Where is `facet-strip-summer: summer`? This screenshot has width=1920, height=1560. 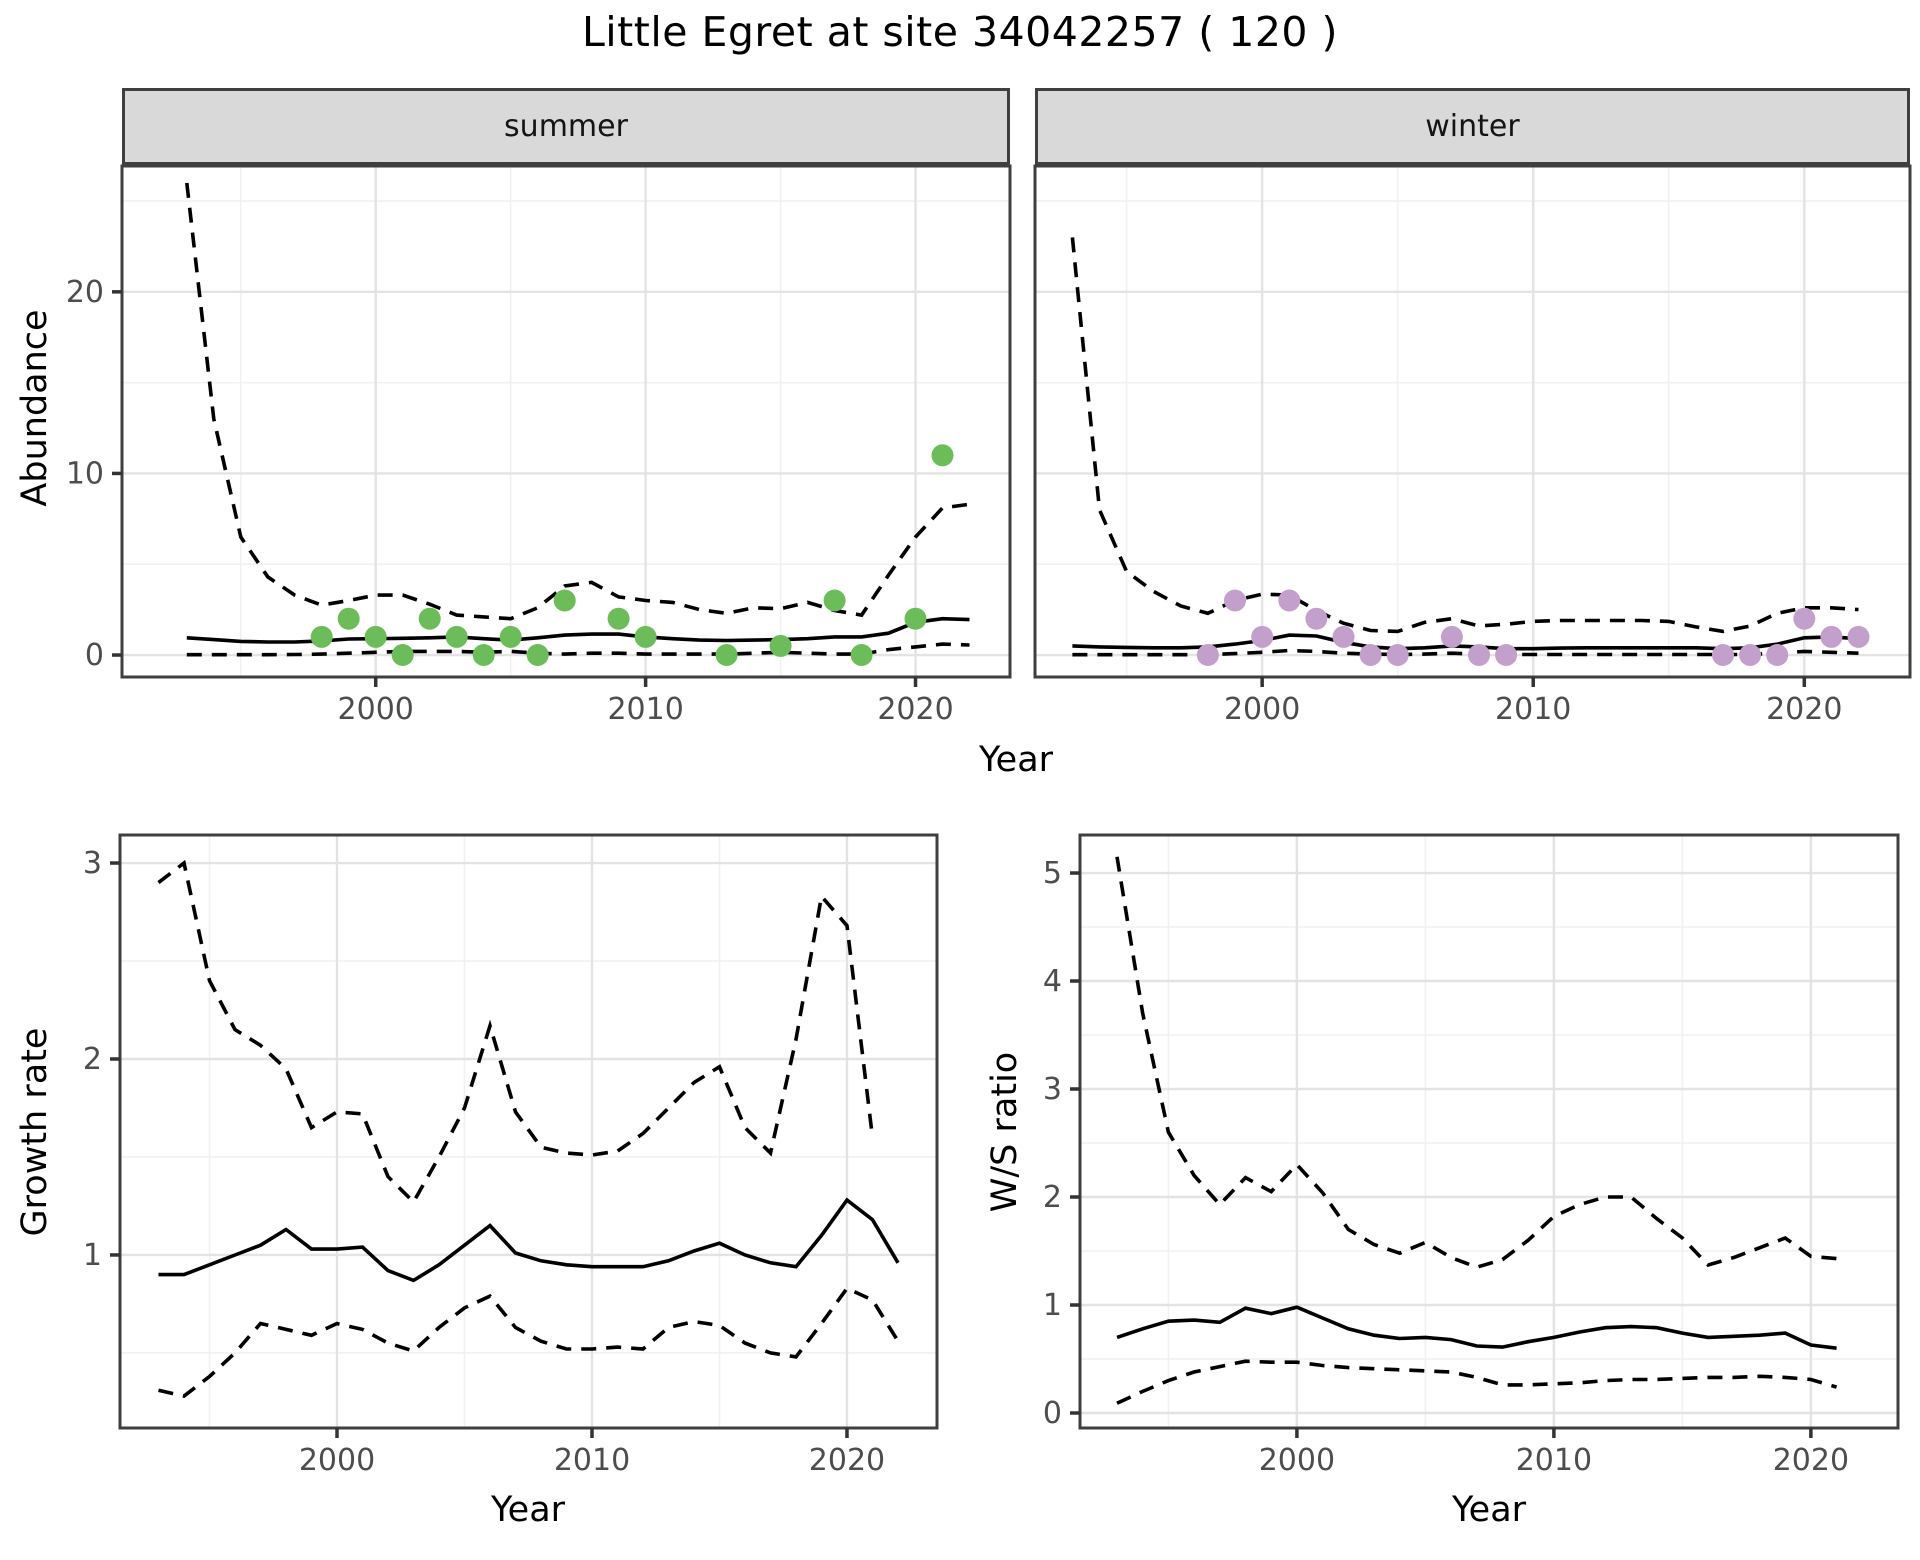 facet-strip-summer: summer is located at coordinates (566, 126).